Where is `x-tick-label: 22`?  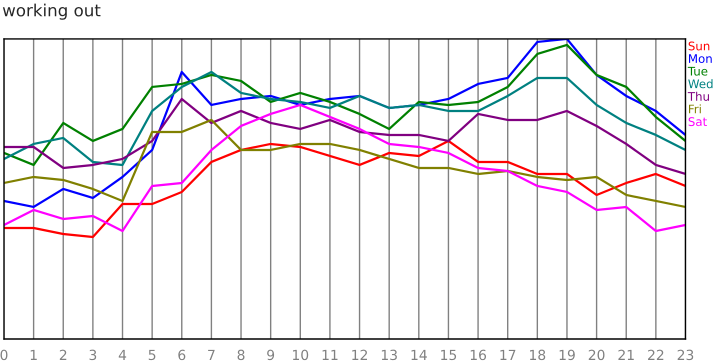 x-tick-label: 22 is located at coordinates (656, 355).